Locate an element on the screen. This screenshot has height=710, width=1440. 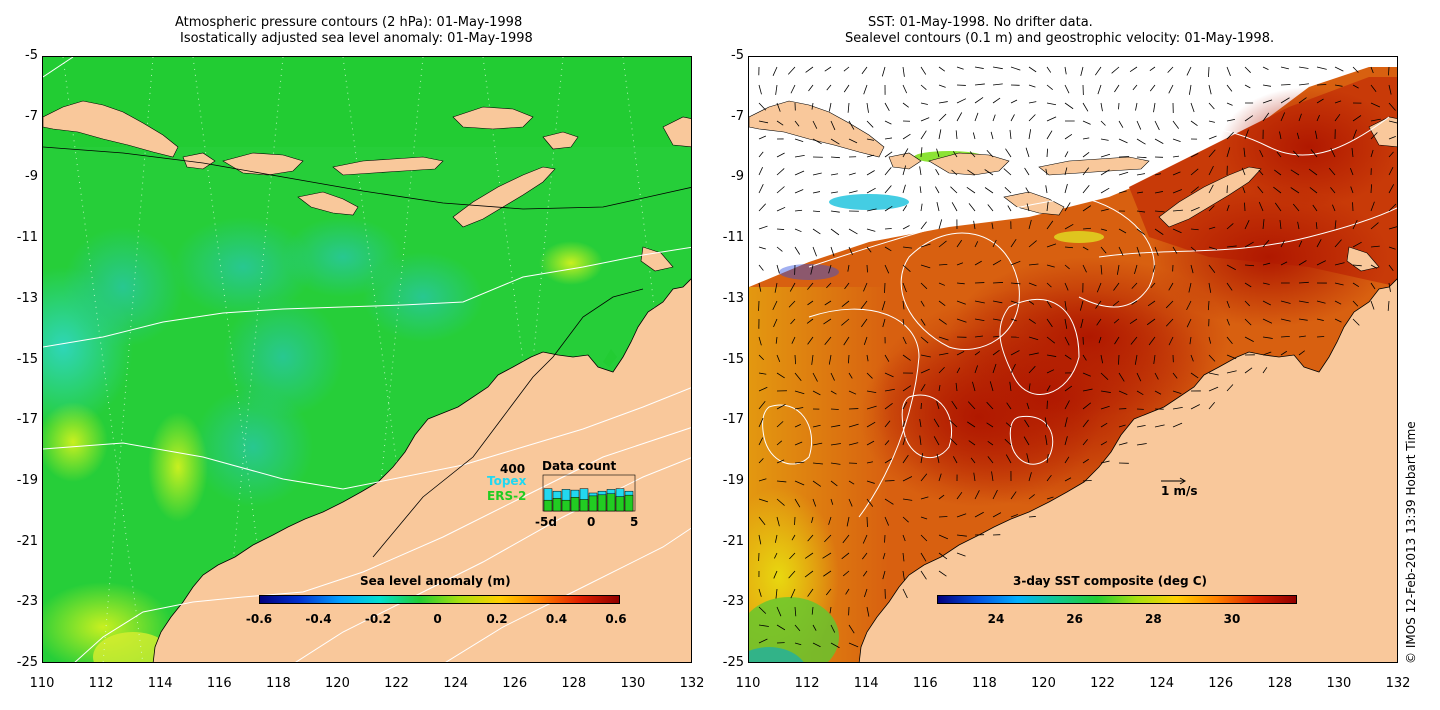
sumba-island is located at coordinates (328, 203).